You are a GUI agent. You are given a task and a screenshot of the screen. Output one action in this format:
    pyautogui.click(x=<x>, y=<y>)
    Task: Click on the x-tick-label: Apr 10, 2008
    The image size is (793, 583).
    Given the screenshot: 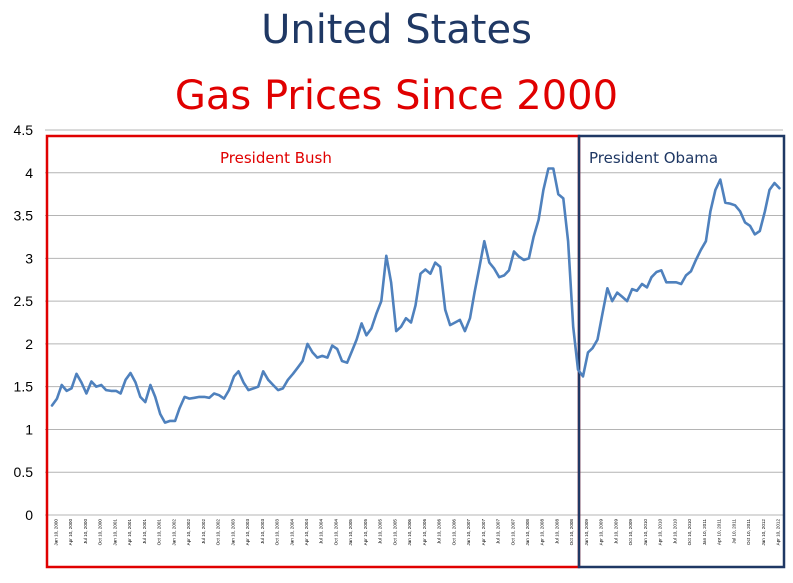 What is the action you would take?
    pyautogui.click(x=542, y=532)
    